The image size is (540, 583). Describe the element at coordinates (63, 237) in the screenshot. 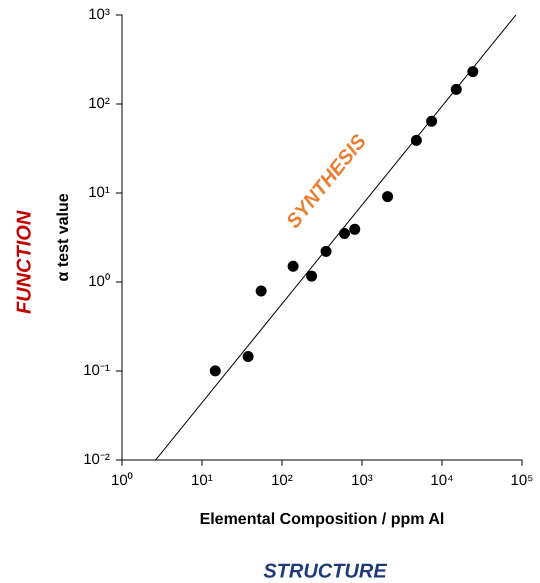

I see `y-axis-title: α test value` at that location.